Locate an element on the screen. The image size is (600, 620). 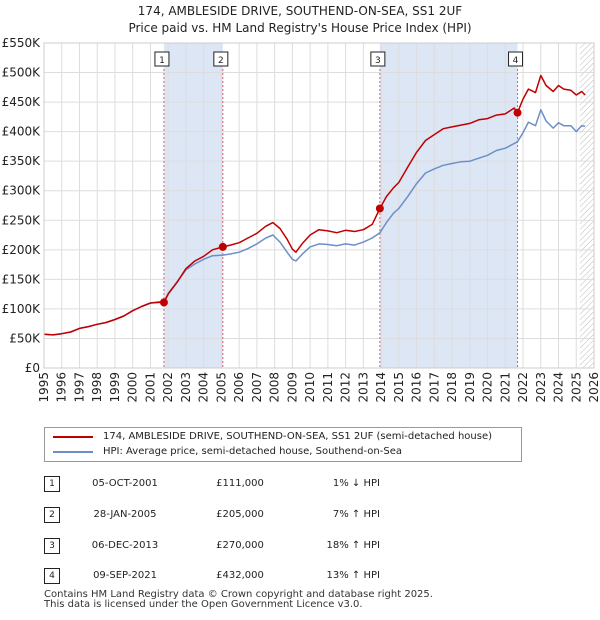
y-tick-label: £50K is located at coordinates (25, 338).